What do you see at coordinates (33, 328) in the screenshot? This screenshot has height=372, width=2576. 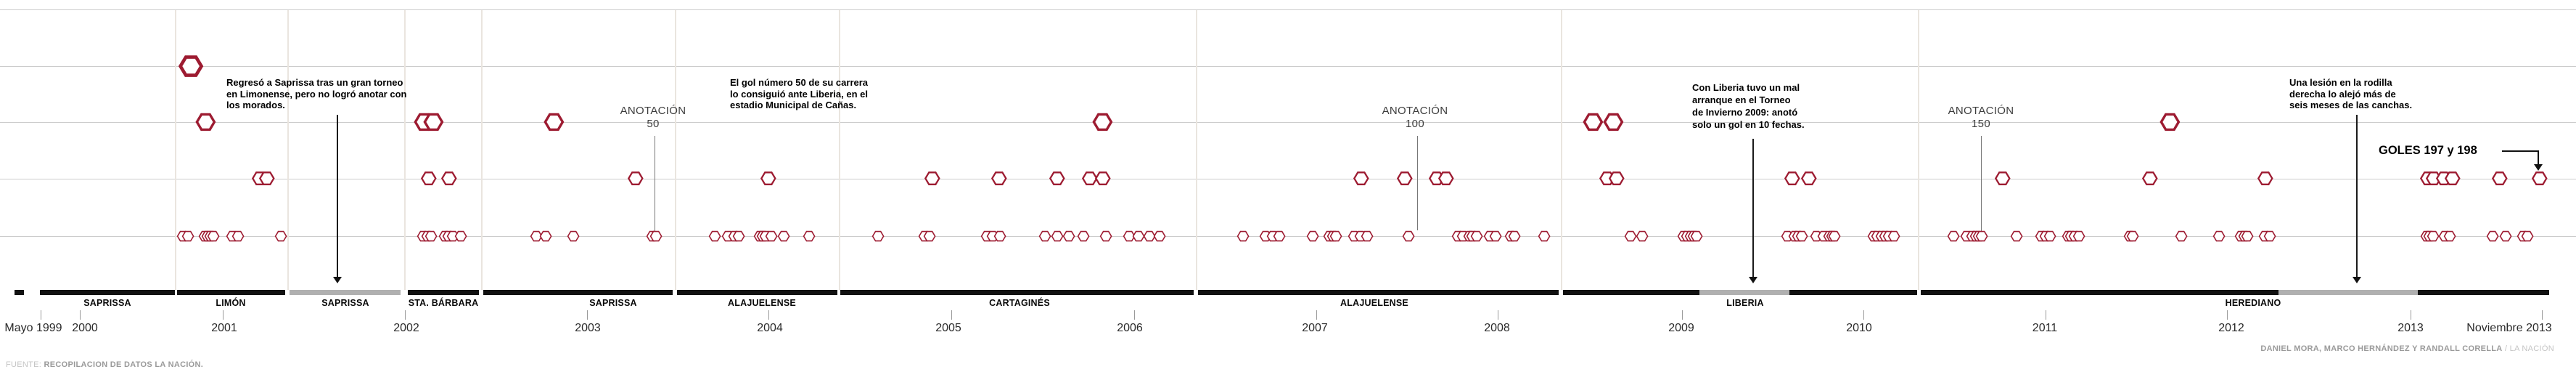 I see `year-label: Mayo 1999` at bounding box center [33, 328].